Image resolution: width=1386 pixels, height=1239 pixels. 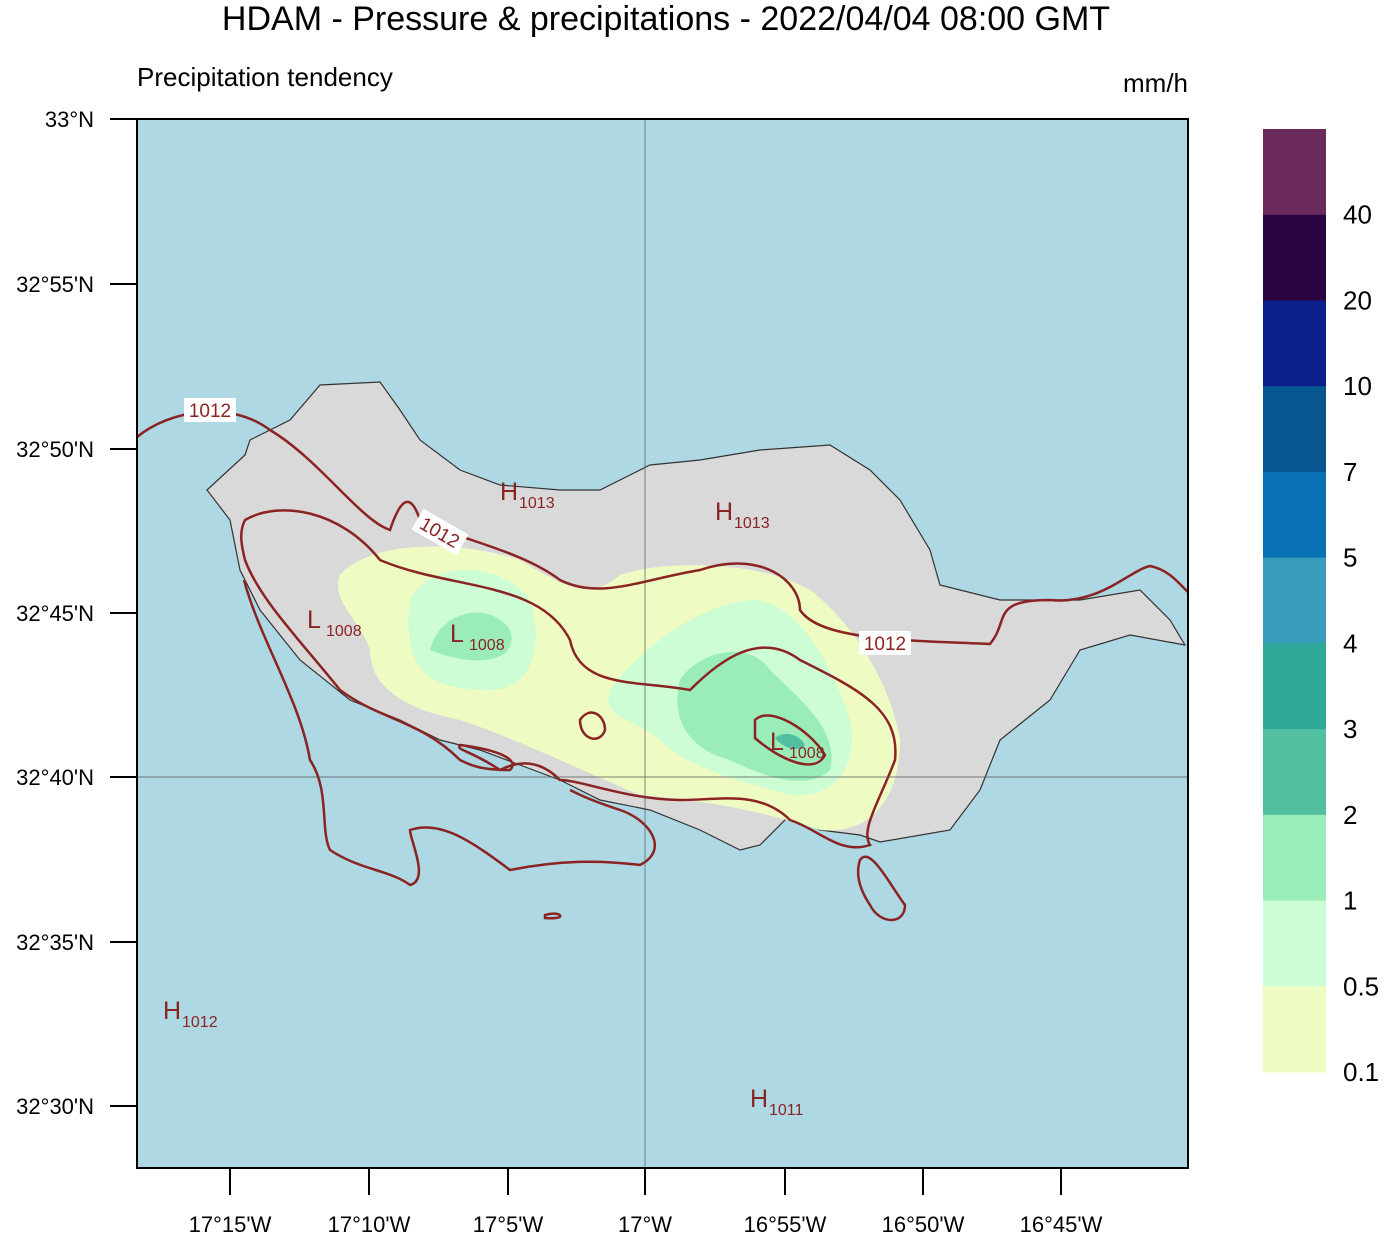 What do you see at coordinates (1357, 300) in the screenshot?
I see `colorbar-label: 20` at bounding box center [1357, 300].